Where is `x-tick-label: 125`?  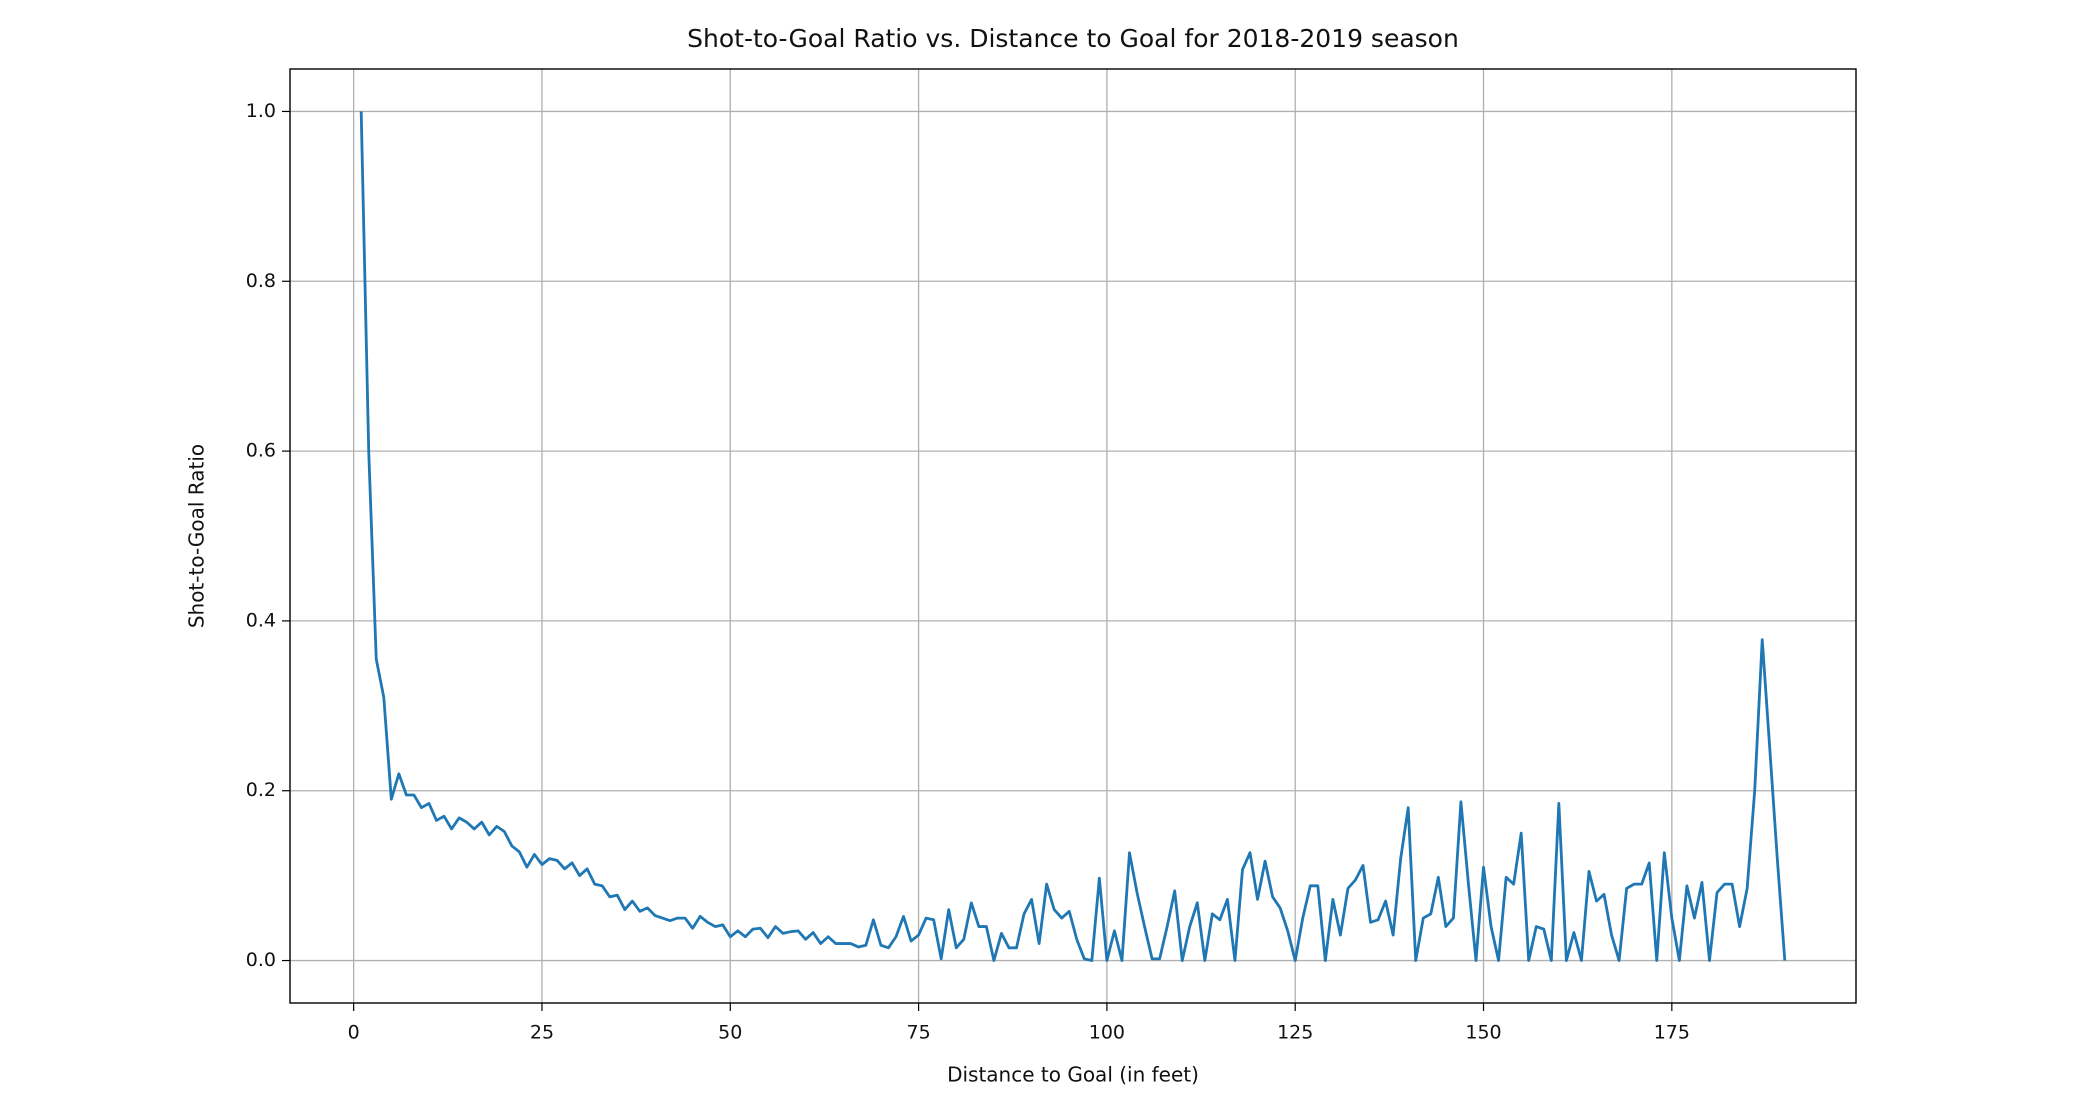 x-tick-label: 125 is located at coordinates (1295, 1033).